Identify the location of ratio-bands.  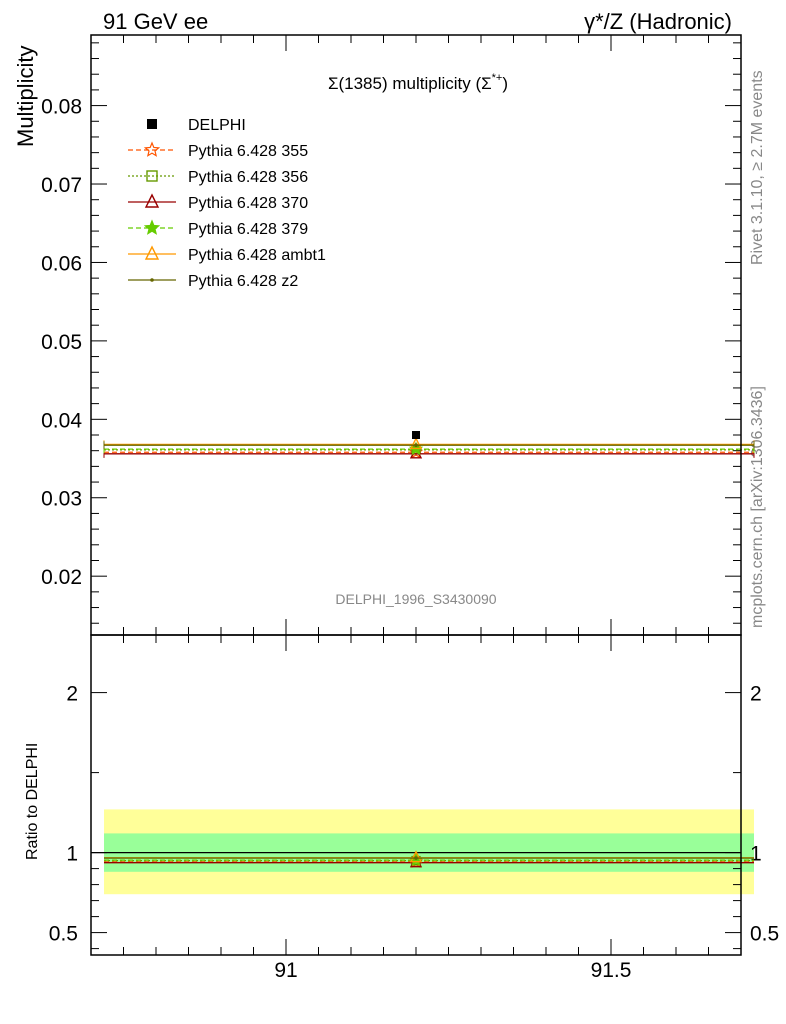
(422, 852).